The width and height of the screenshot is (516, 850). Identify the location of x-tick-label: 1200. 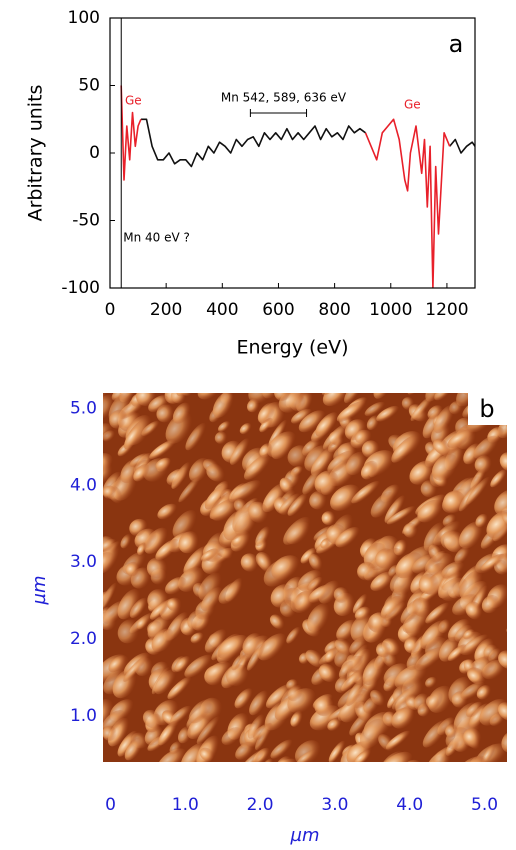
(446, 310).